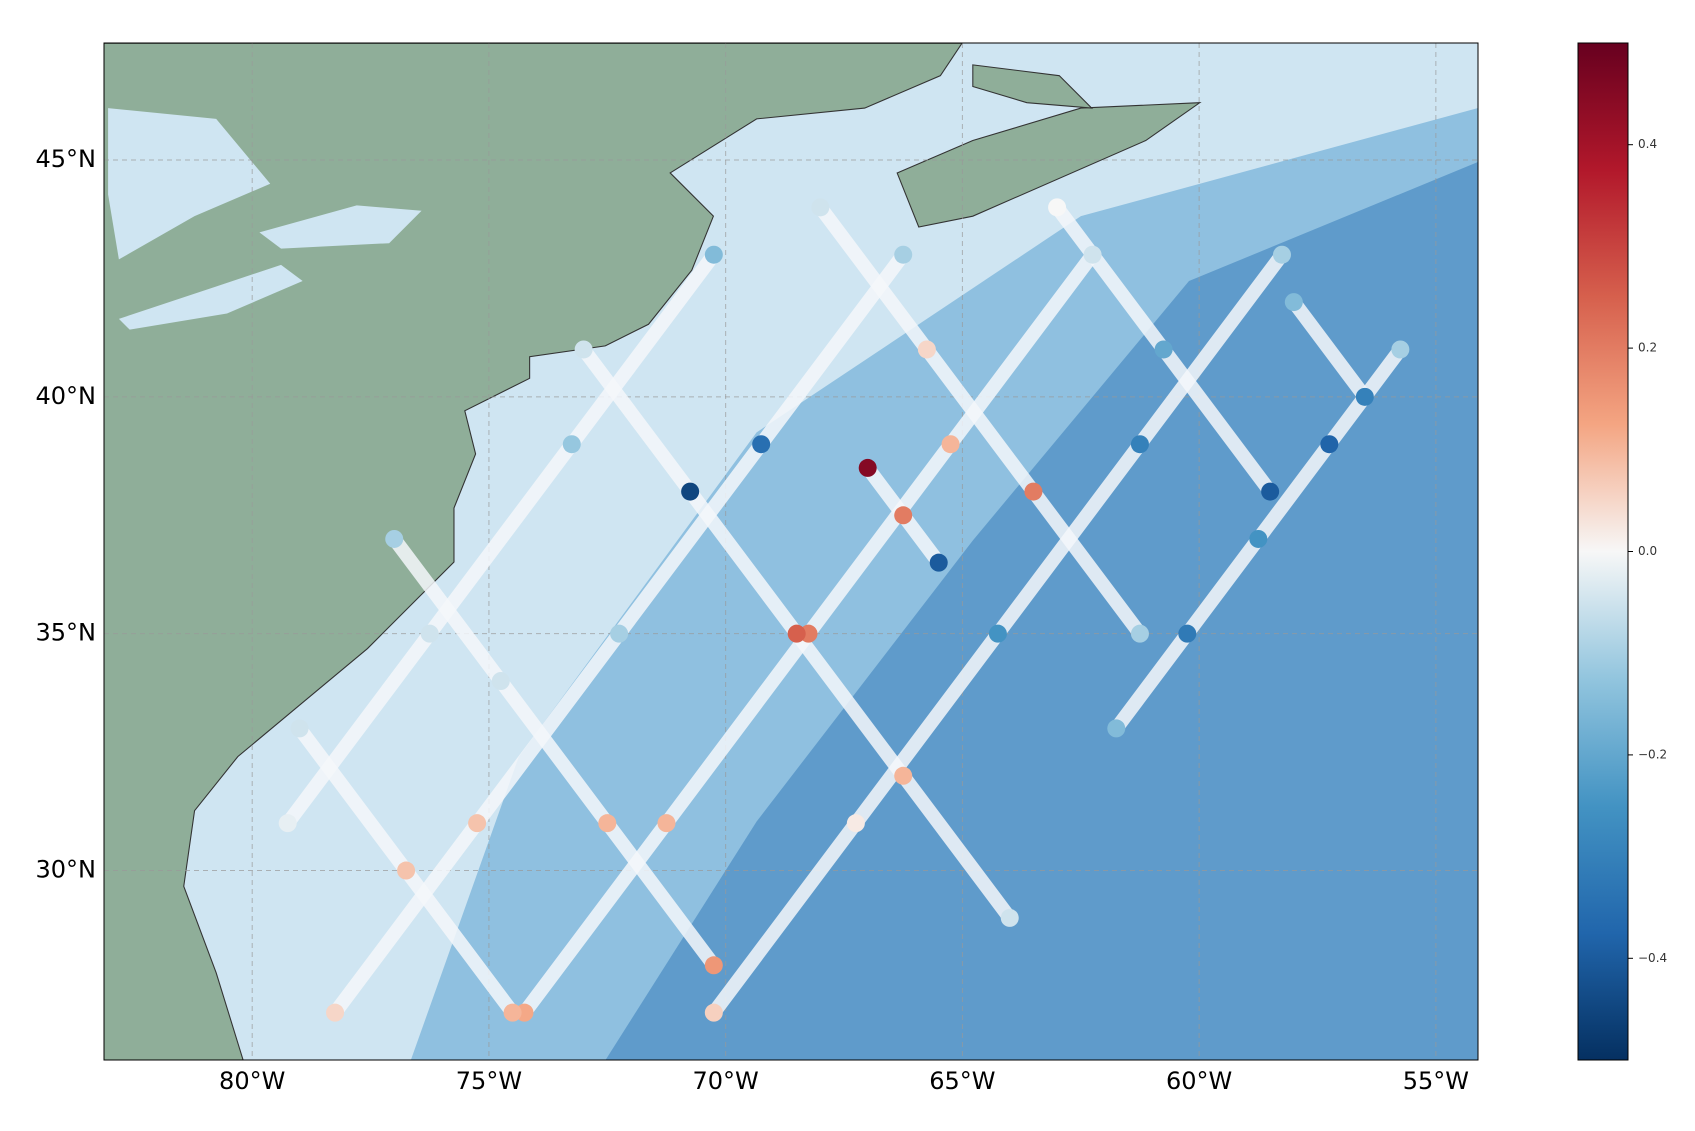 This screenshot has width=1695, height=1131. I want to click on colorbar-tick-label: 0.4, so click(1647, 144).